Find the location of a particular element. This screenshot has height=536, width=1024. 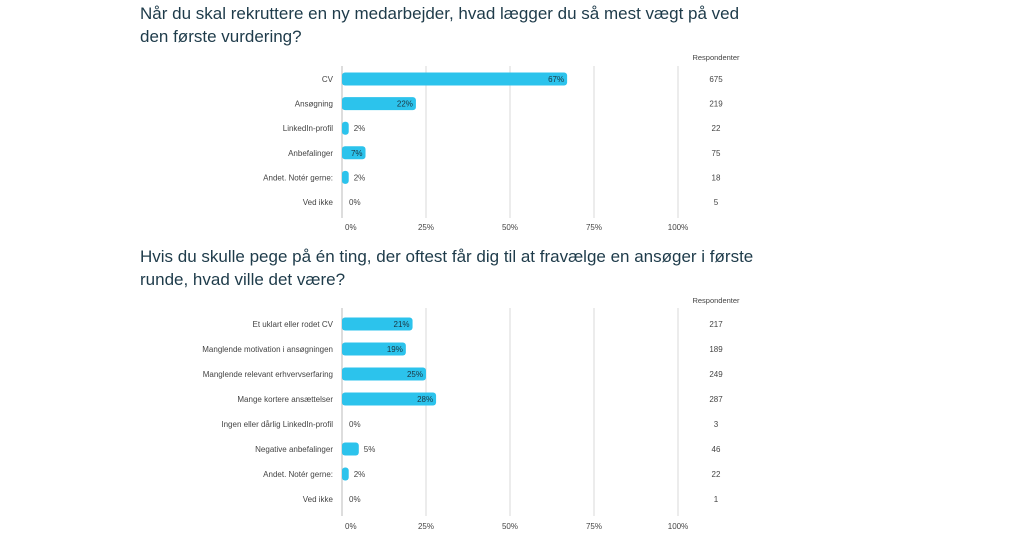

respondent-count: 5 is located at coordinates (716, 202).